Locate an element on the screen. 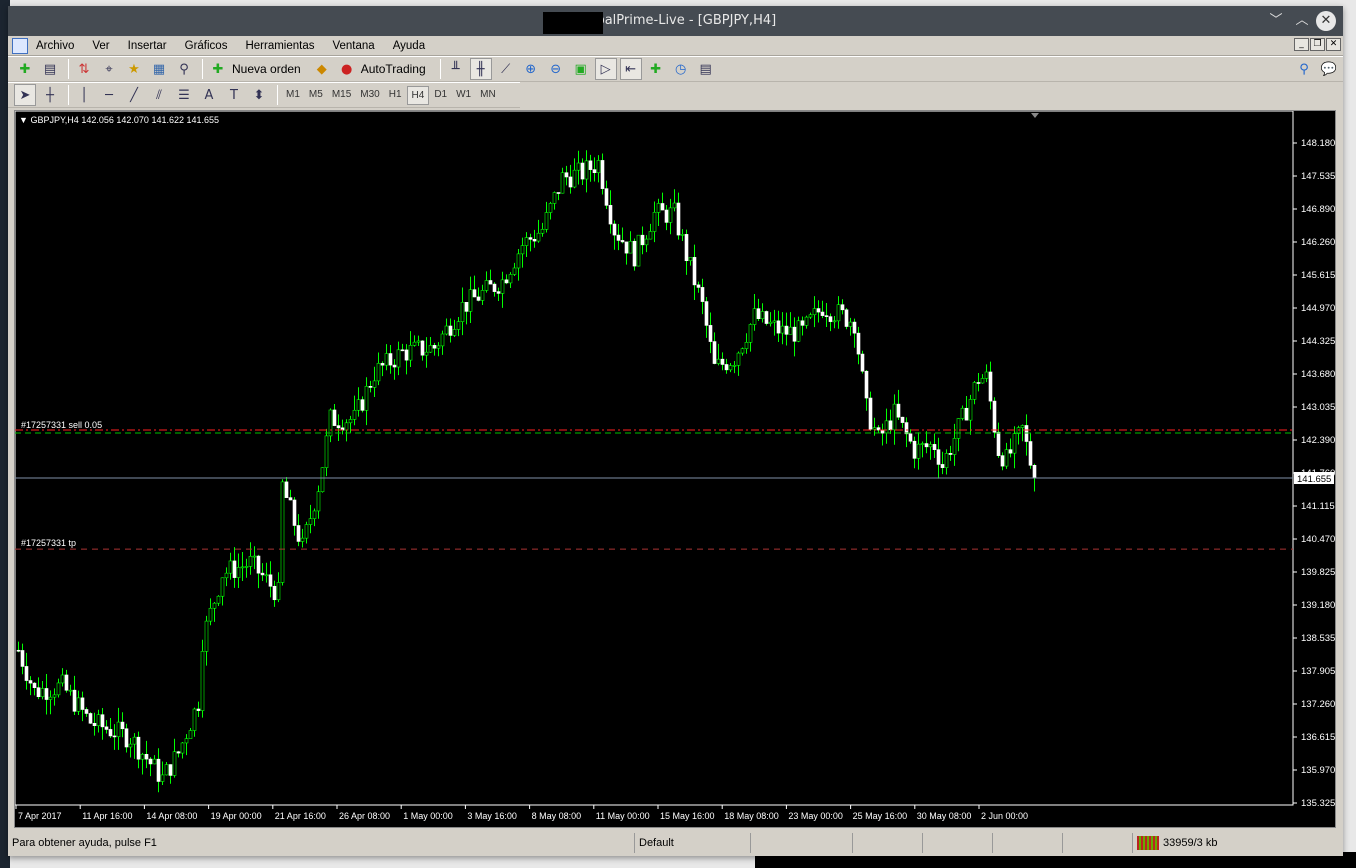  traffic-value: 33959/3 kb is located at coordinates (1190, 843).